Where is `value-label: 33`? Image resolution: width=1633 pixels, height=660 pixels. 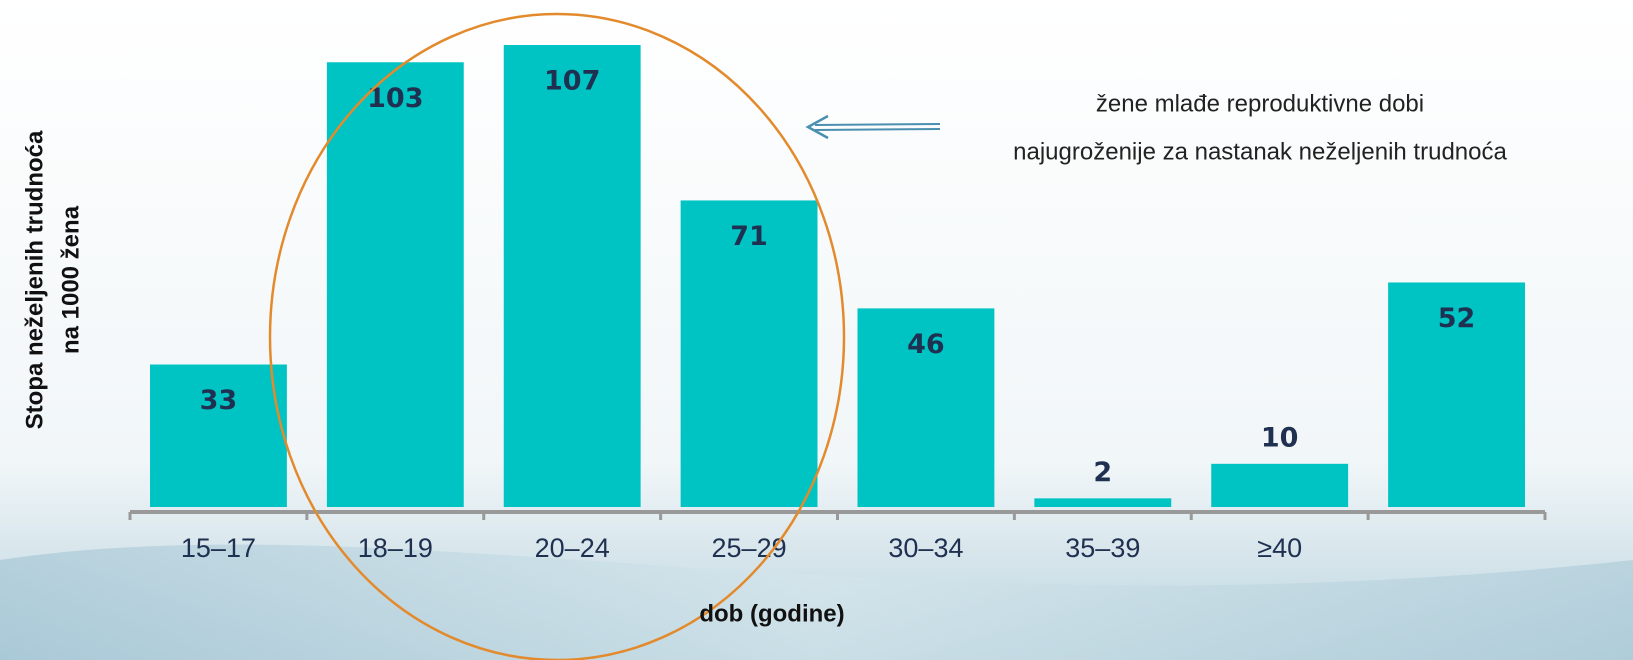 value-label: 33 is located at coordinates (219, 400).